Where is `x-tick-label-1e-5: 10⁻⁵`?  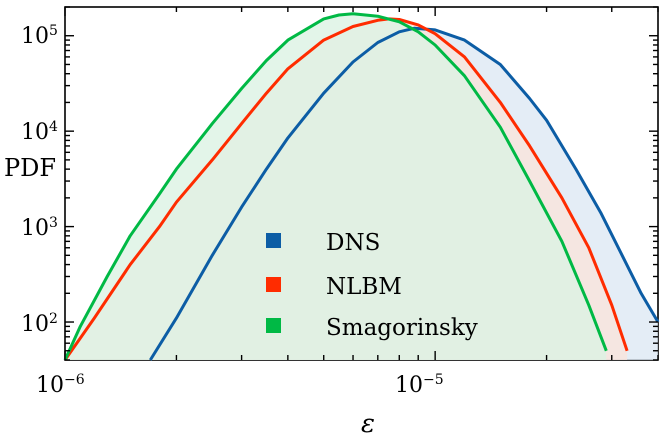 x-tick-label-1e-5: 10⁻⁵ is located at coordinates (419, 385).